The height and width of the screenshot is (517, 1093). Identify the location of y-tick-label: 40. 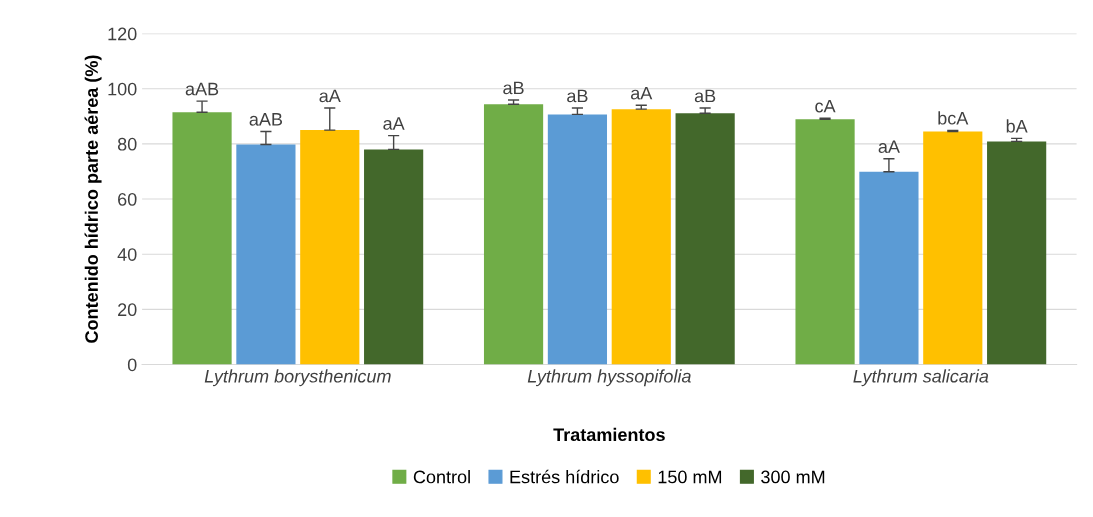
(127, 254).